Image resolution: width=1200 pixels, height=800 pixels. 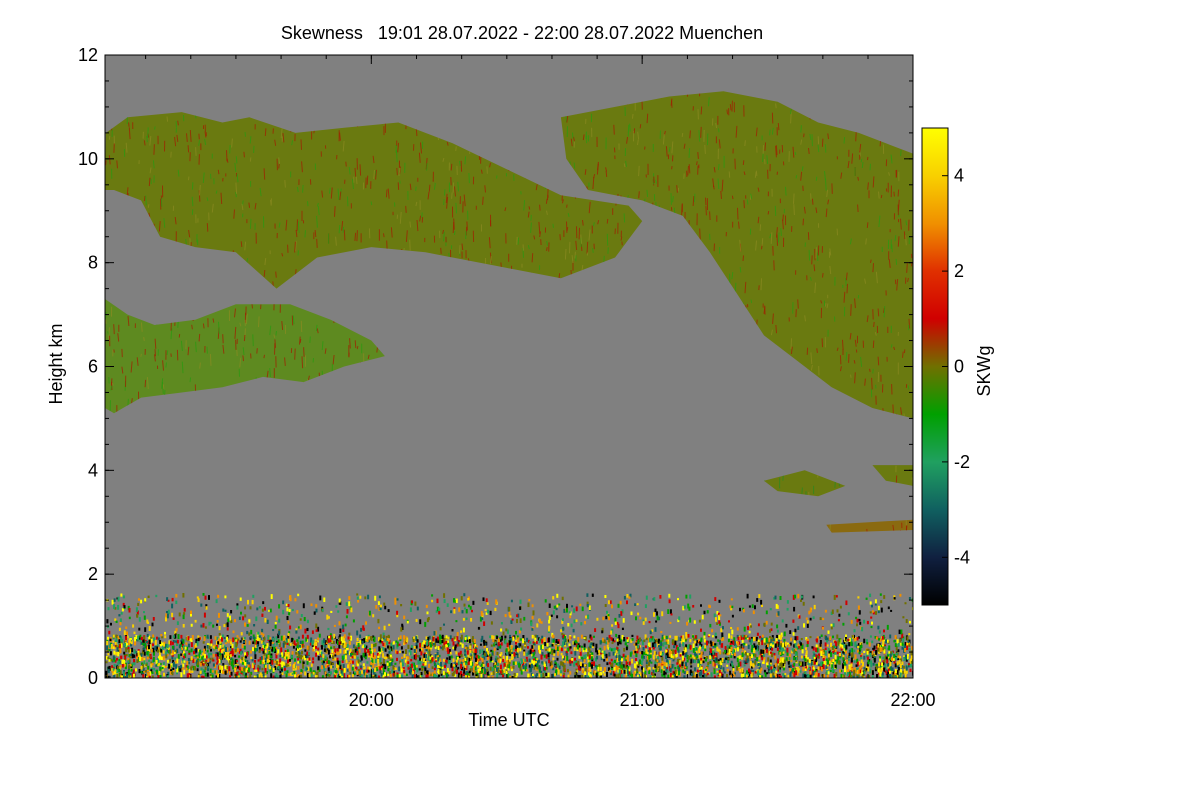 What do you see at coordinates (88, 159) in the screenshot?
I see `y-tick-label: 10` at bounding box center [88, 159].